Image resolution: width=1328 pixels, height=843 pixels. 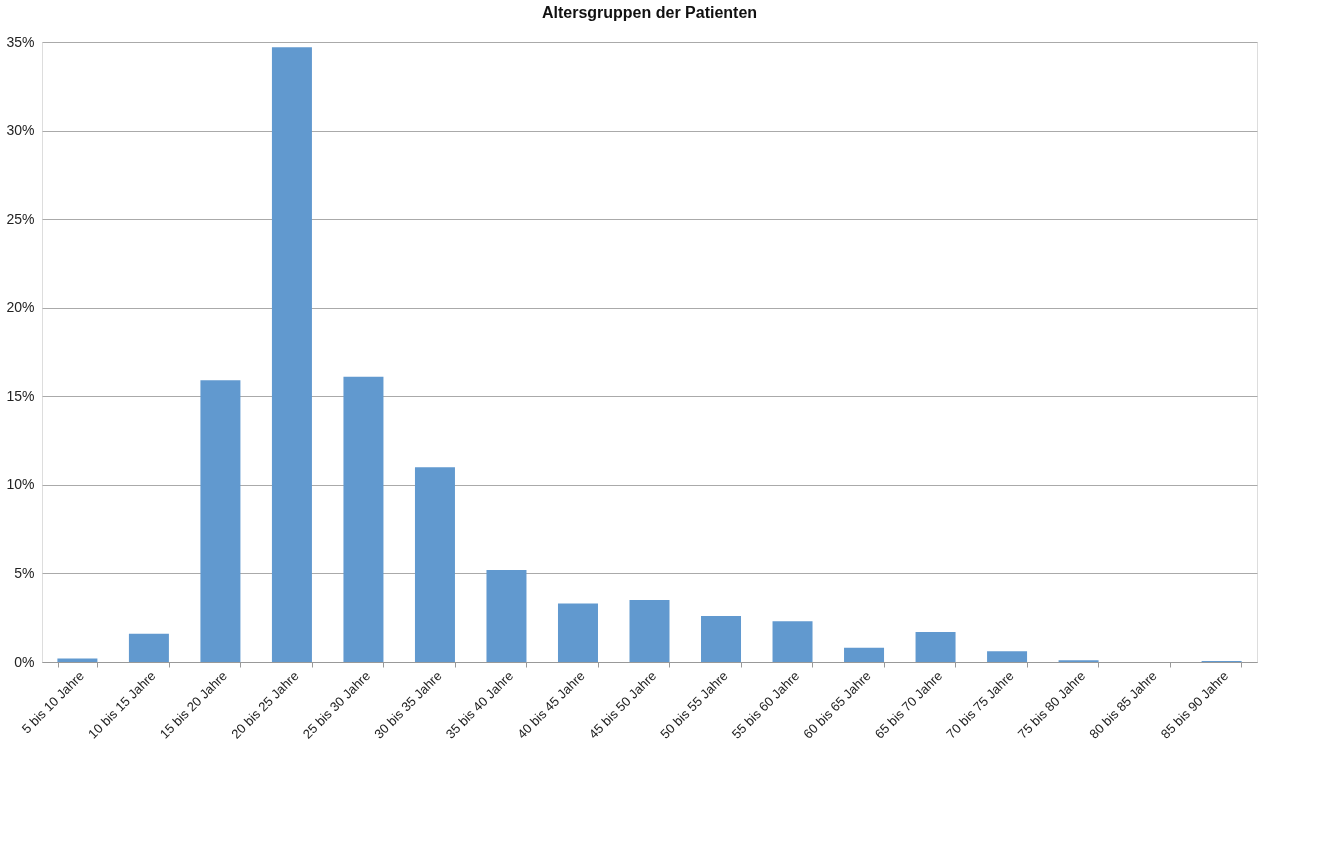 What do you see at coordinates (20, 484) in the screenshot?
I see `y-tick-label: 10%` at bounding box center [20, 484].